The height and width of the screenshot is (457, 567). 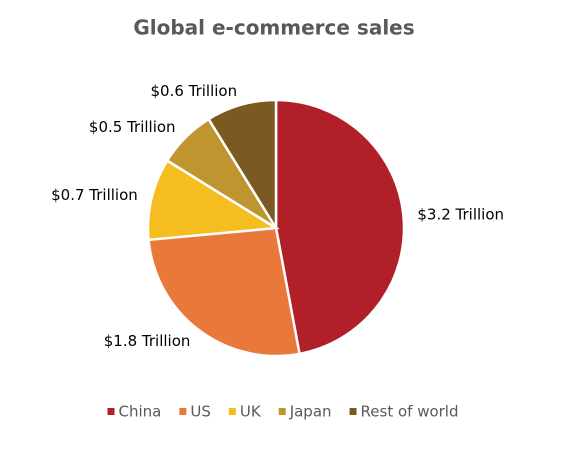 I want to click on legend-label: Rest of world, so click(x=410, y=412).